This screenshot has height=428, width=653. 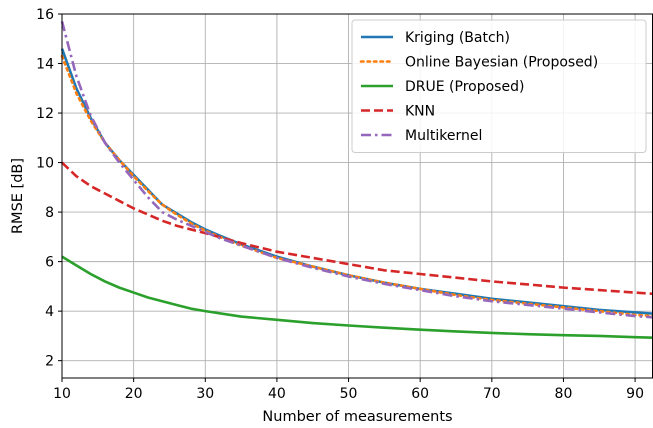 I want to click on y-tick-label: 10, so click(x=45, y=164).